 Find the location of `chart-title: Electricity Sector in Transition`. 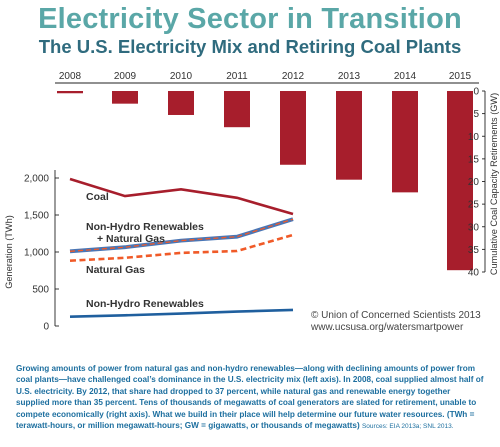

chart-title: Electricity Sector in Transition is located at coordinates (250, 19).